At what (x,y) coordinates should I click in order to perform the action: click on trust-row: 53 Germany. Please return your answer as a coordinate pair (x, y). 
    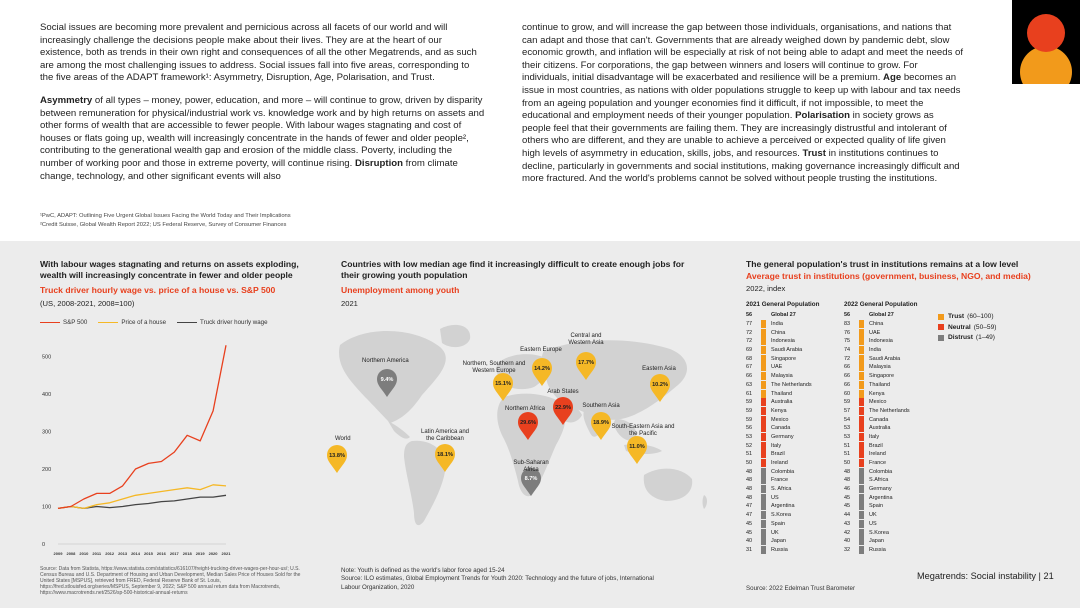
    Looking at the image, I should click on (783, 437).